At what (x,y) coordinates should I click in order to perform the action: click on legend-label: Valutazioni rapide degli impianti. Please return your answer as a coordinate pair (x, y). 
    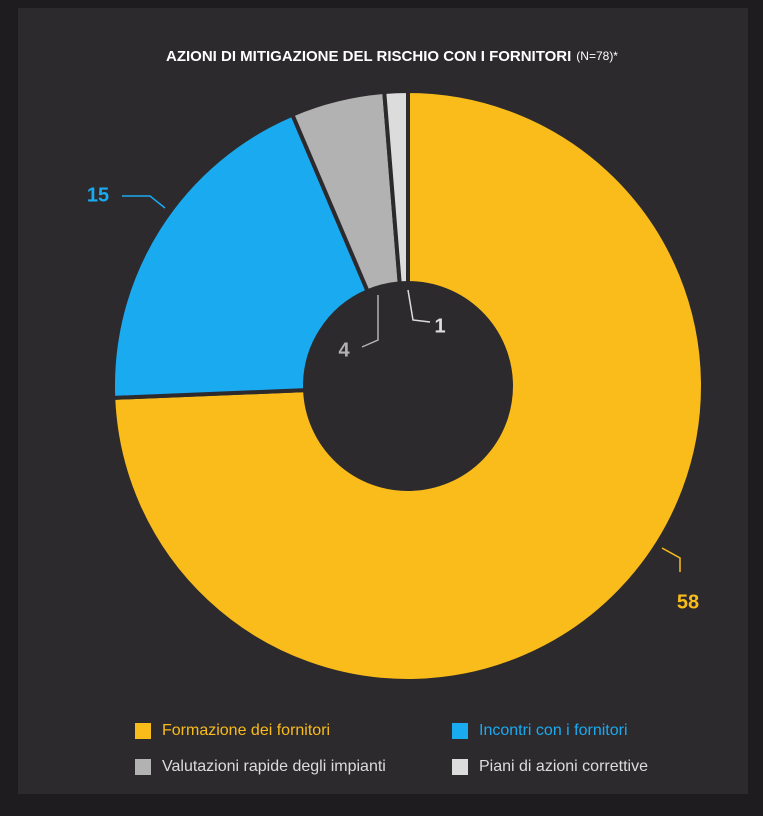
    Looking at the image, I should click on (274, 766).